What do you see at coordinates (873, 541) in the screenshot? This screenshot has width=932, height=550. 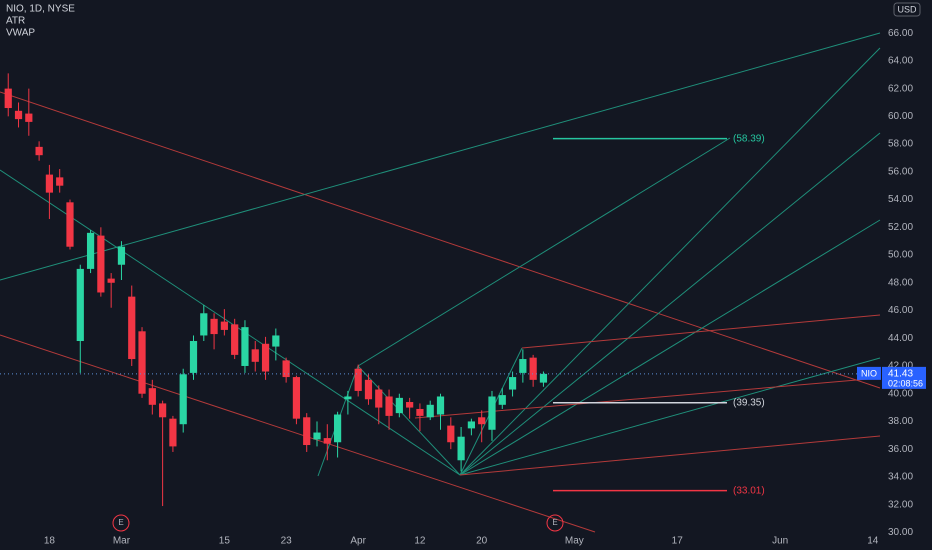 I see `x-tick-label: 14` at bounding box center [873, 541].